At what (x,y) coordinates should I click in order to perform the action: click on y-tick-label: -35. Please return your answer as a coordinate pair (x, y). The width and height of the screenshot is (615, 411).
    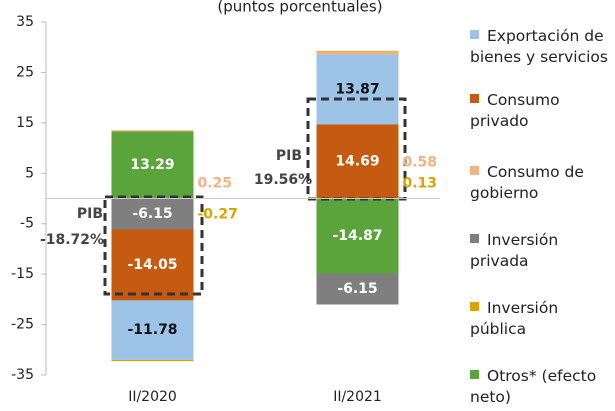
    Looking at the image, I should click on (22, 375).